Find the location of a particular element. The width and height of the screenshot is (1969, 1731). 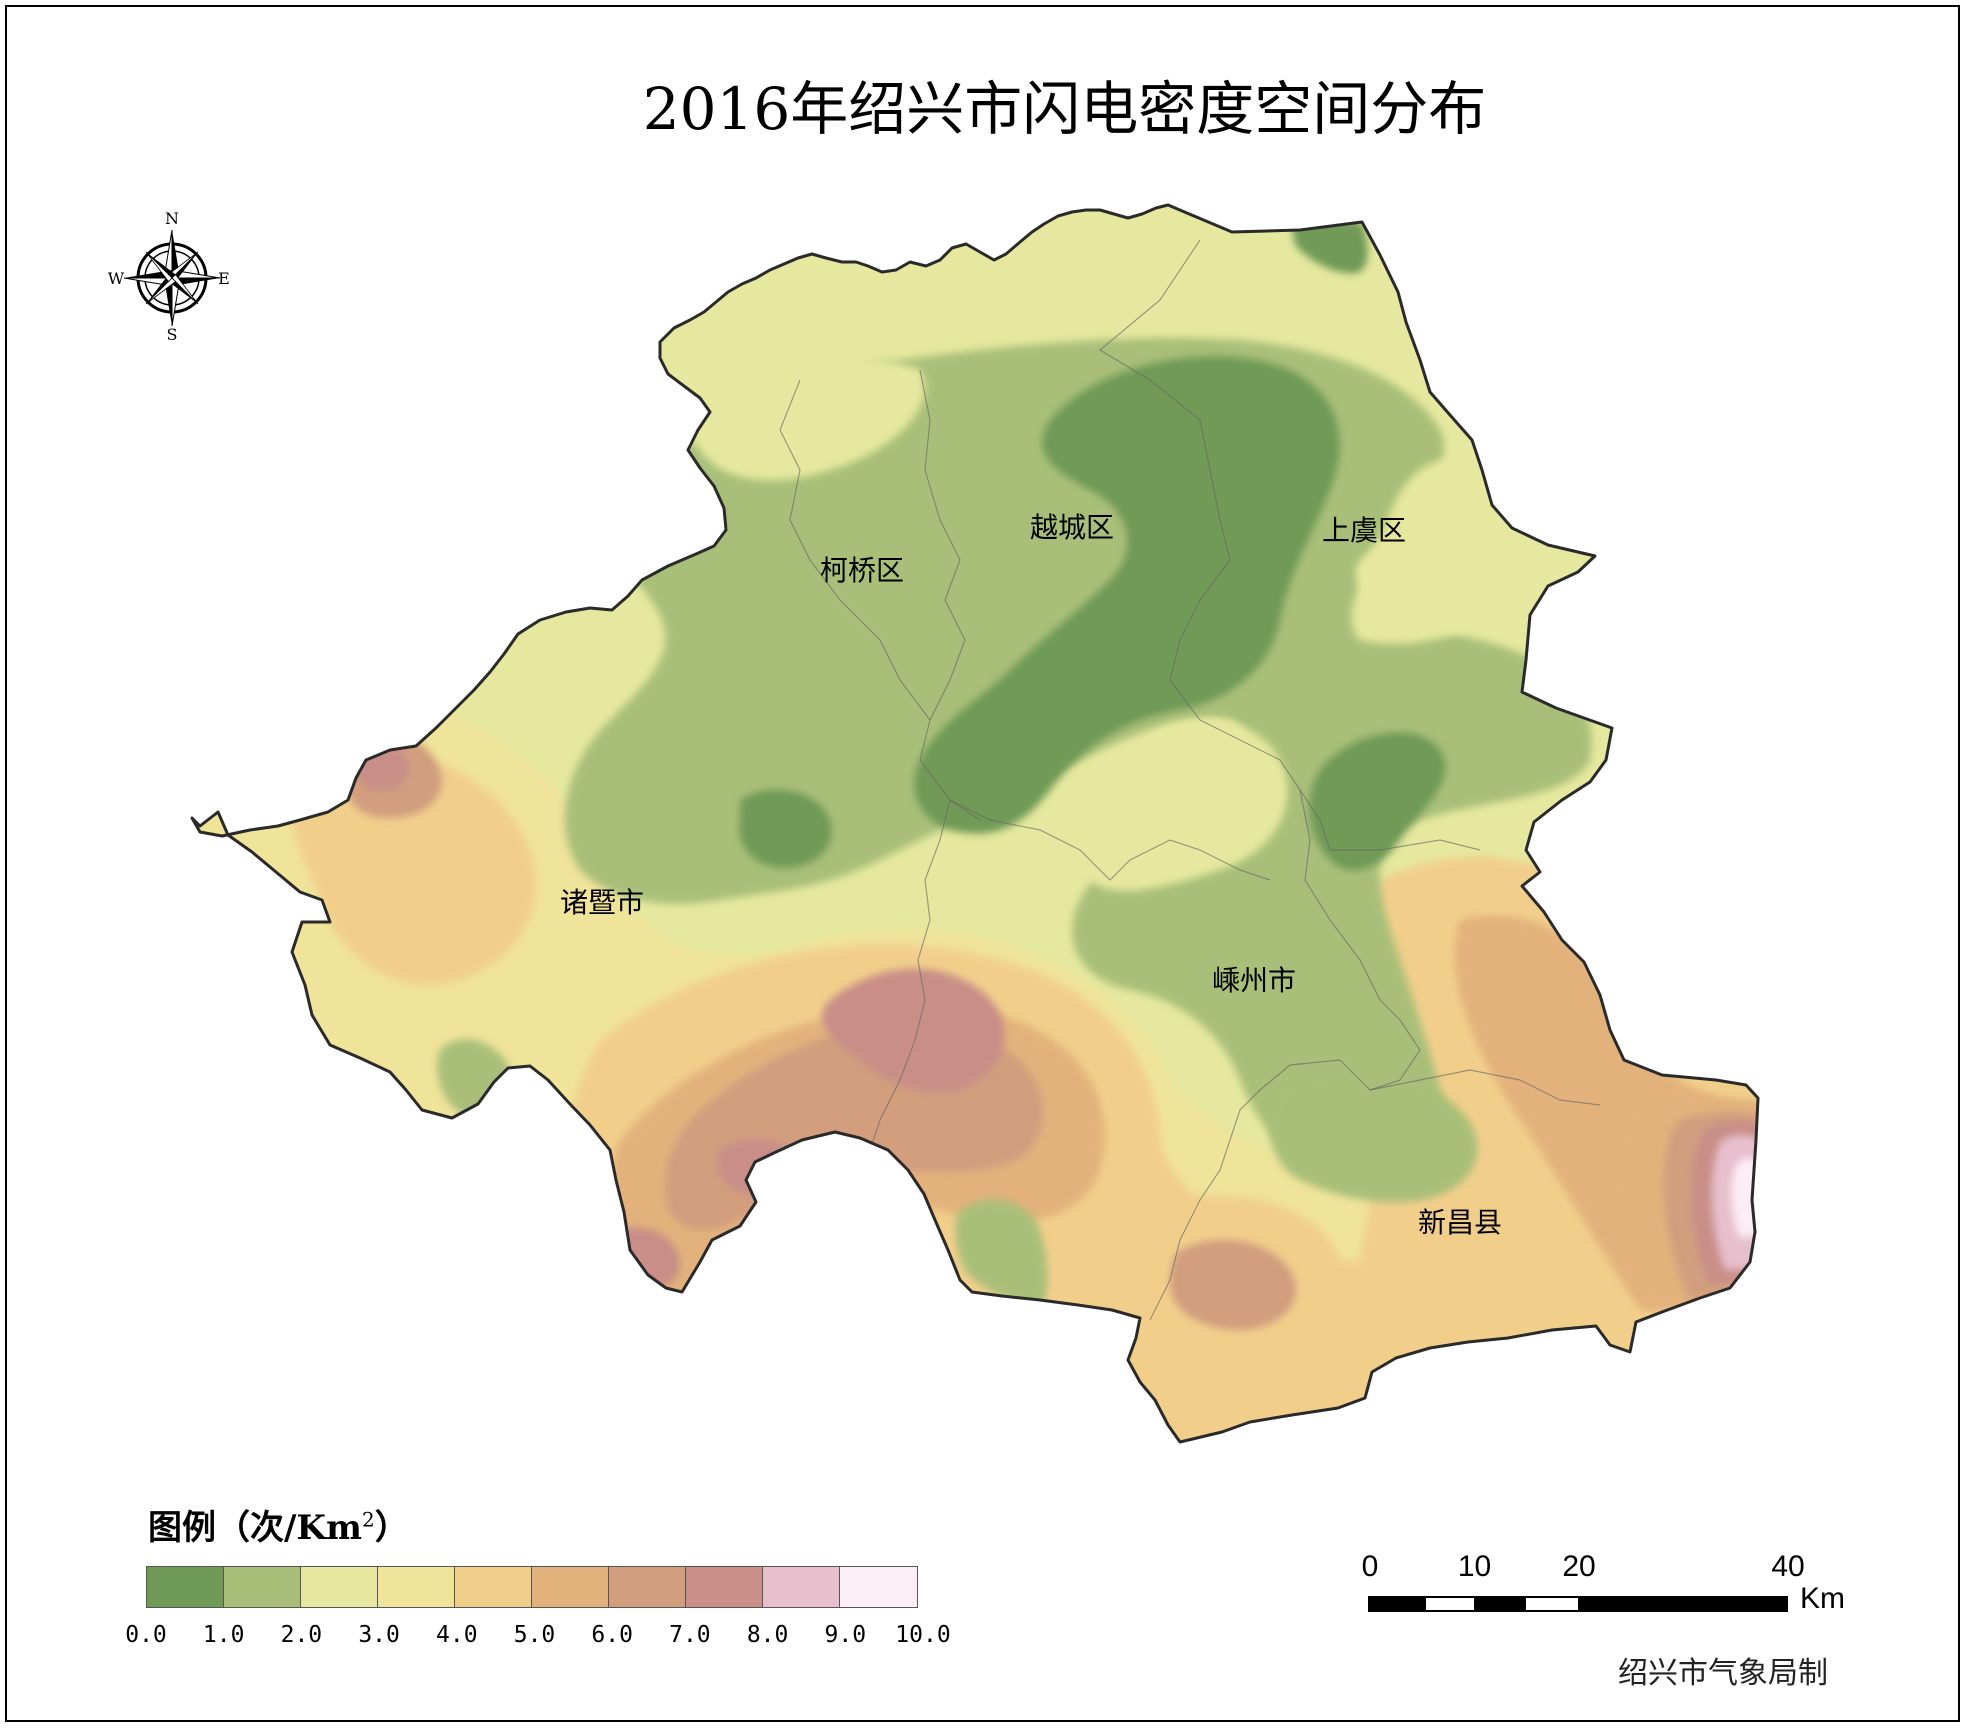

legend-tick-label: 5.0 is located at coordinates (534, 1635).